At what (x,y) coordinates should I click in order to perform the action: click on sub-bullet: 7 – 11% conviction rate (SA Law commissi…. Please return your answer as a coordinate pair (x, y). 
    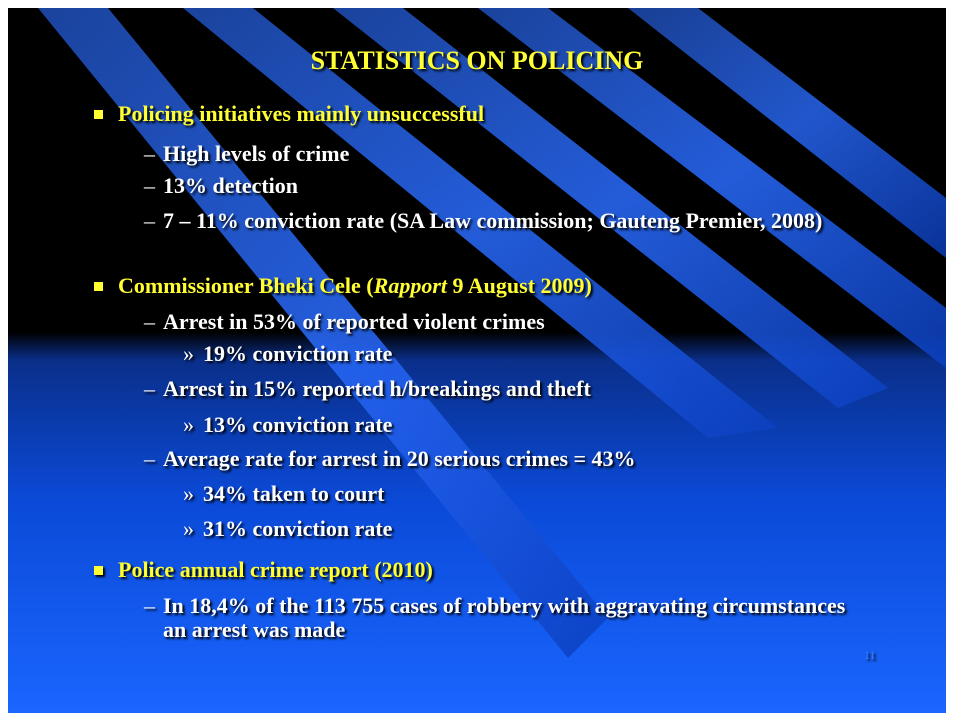
    Looking at the image, I should click on (498, 221).